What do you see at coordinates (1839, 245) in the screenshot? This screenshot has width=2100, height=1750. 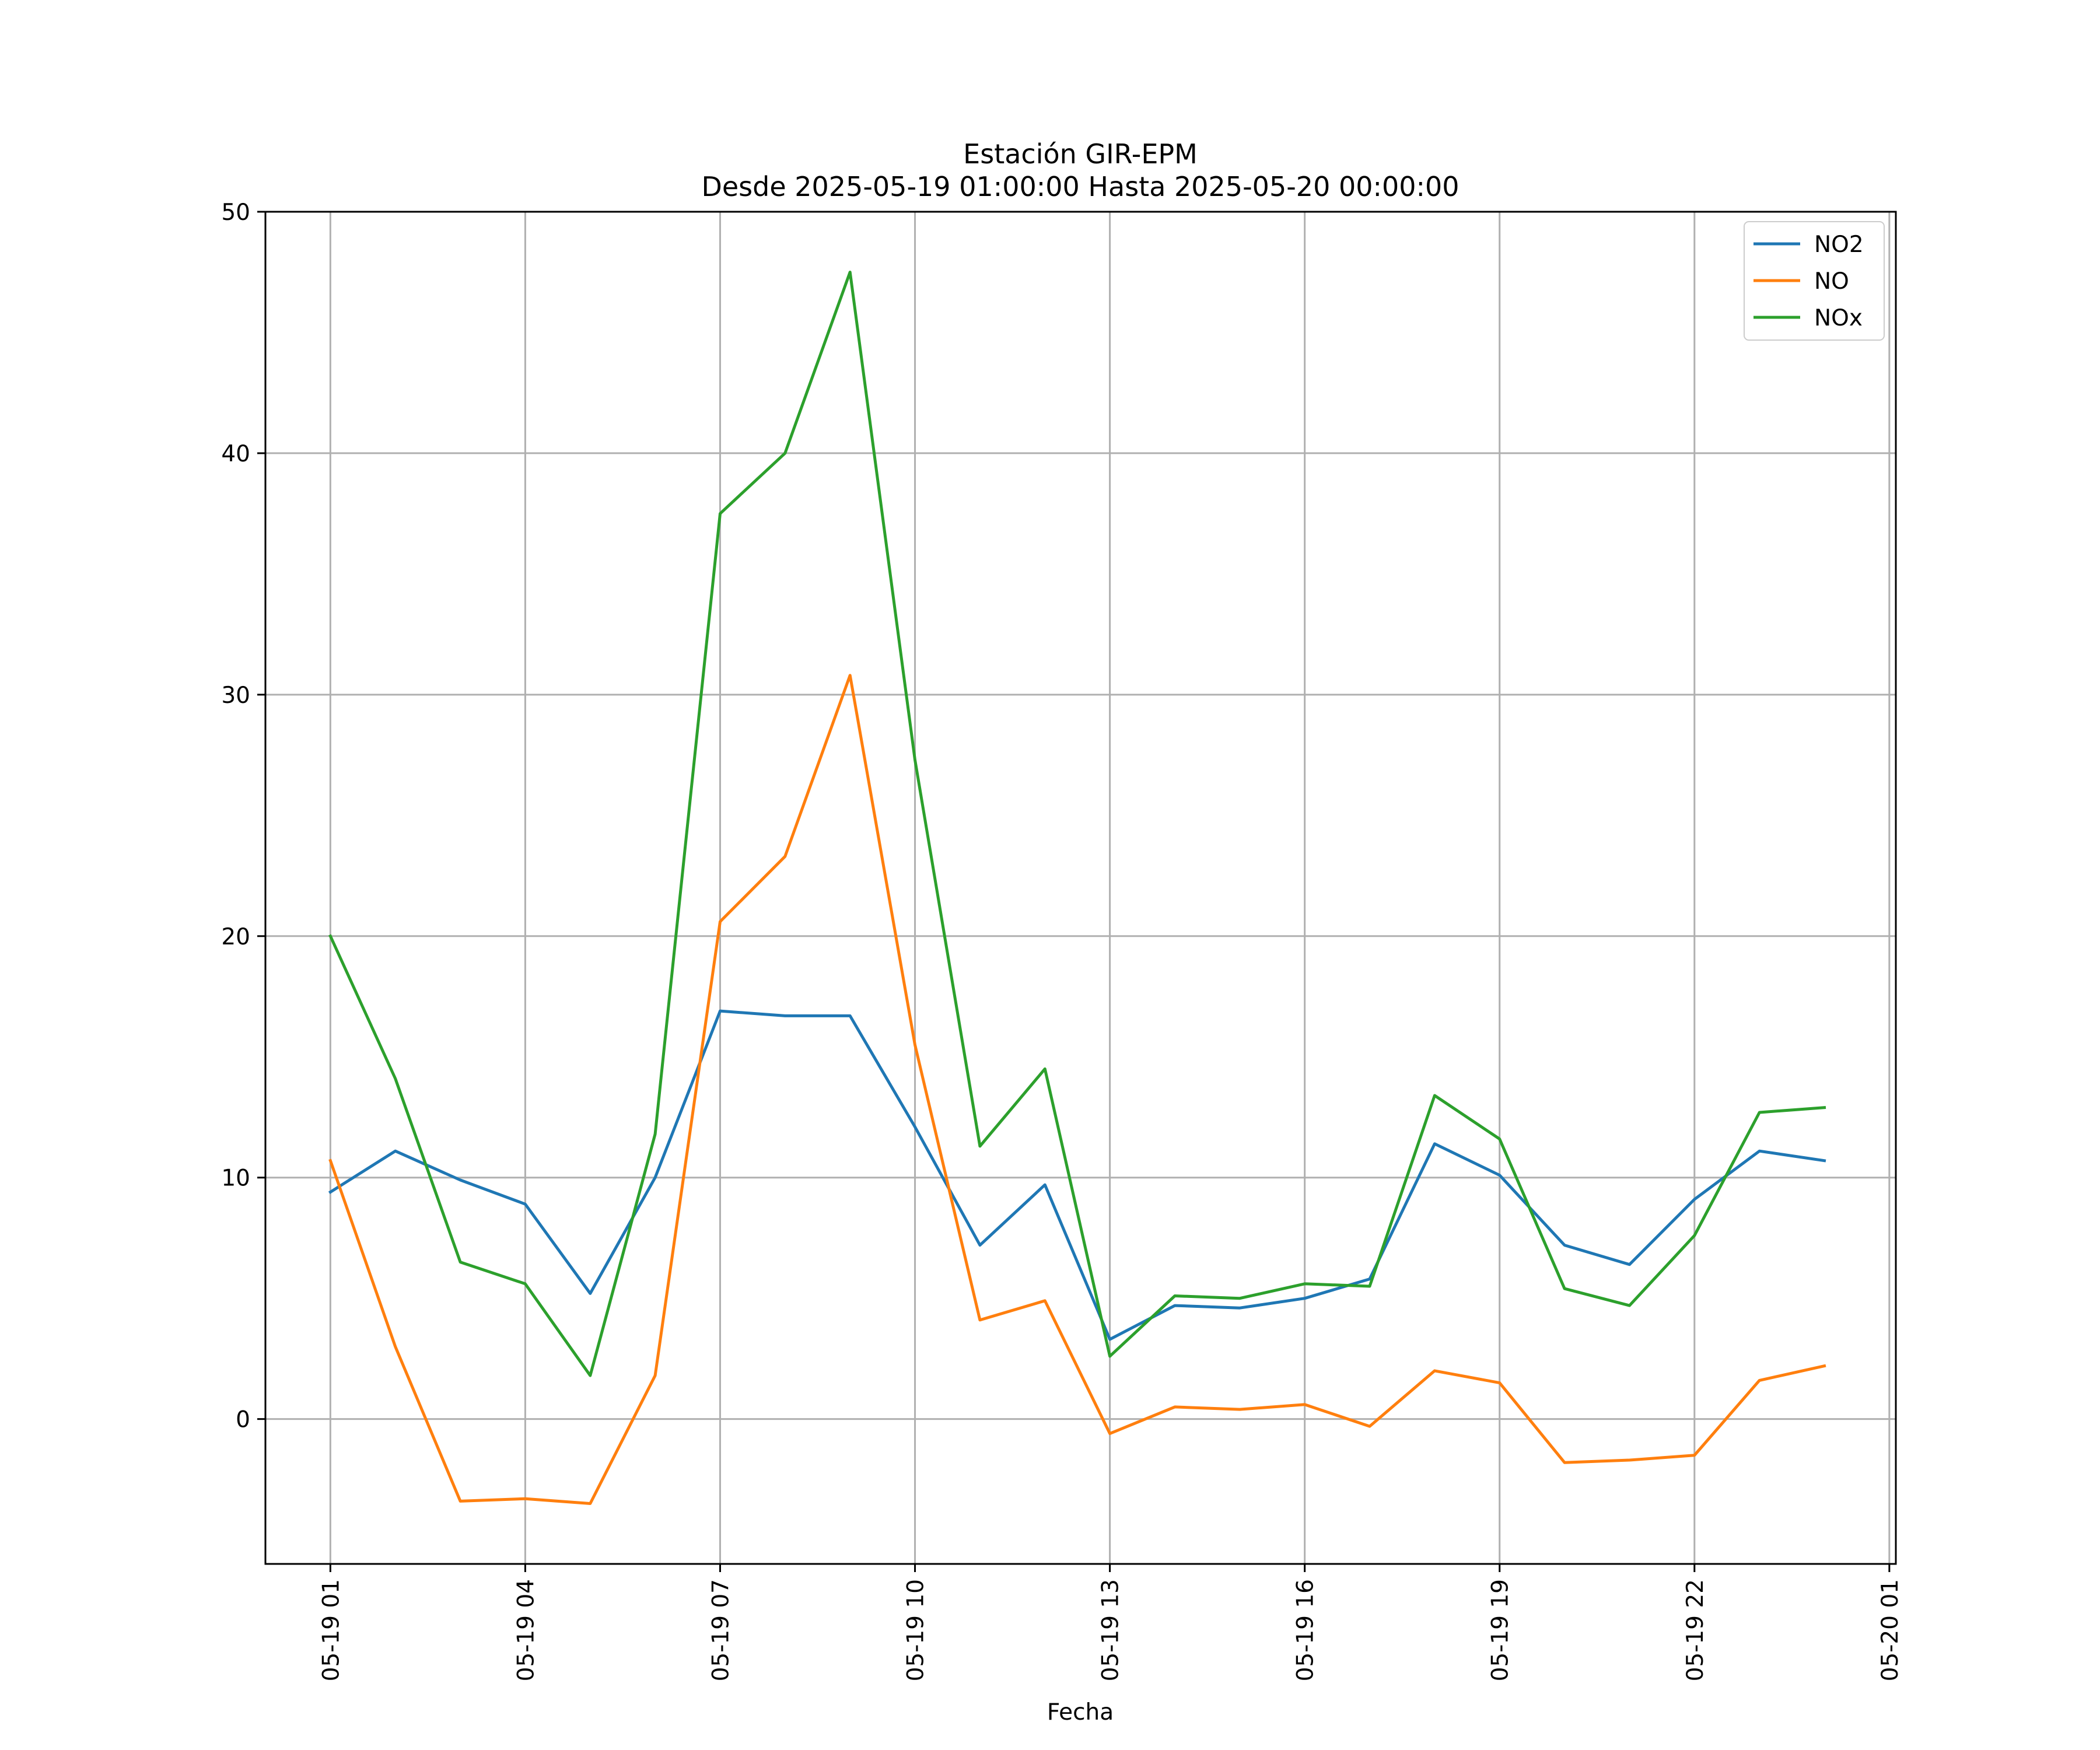 I see `legend-label: NO2` at bounding box center [1839, 245].